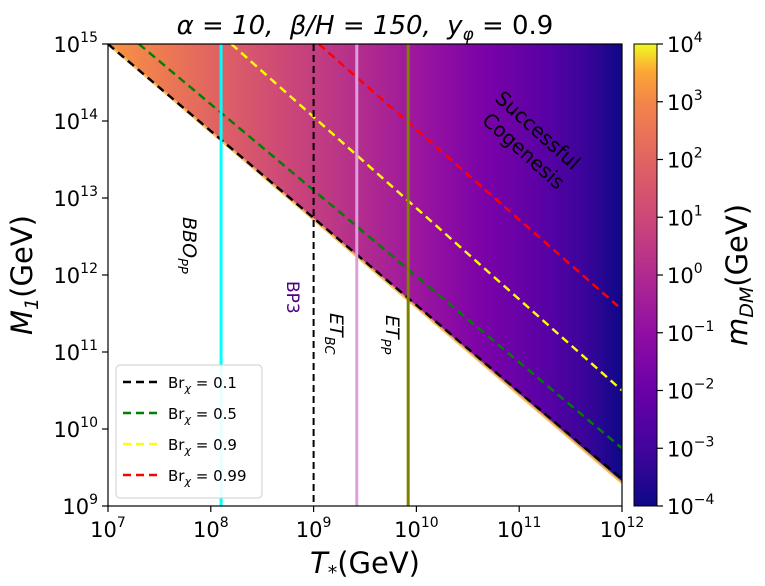 The height and width of the screenshot is (586, 765). What do you see at coordinates (187, 245) in the screenshot?
I see `annotation-bbo: BBOPP` at bounding box center [187, 245].